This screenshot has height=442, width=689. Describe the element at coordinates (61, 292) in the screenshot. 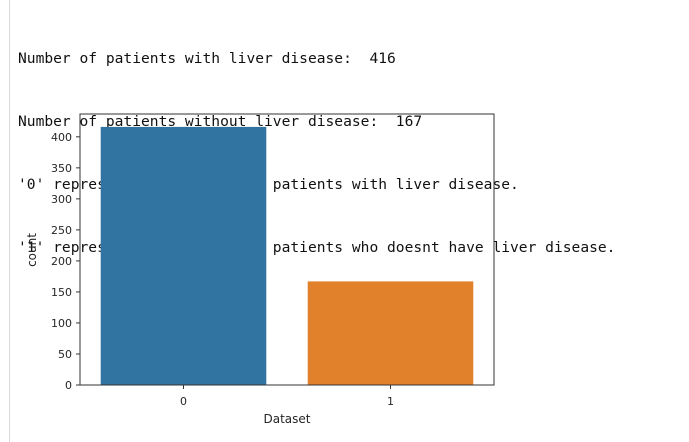

I see `y-tick-label: 150` at that location.